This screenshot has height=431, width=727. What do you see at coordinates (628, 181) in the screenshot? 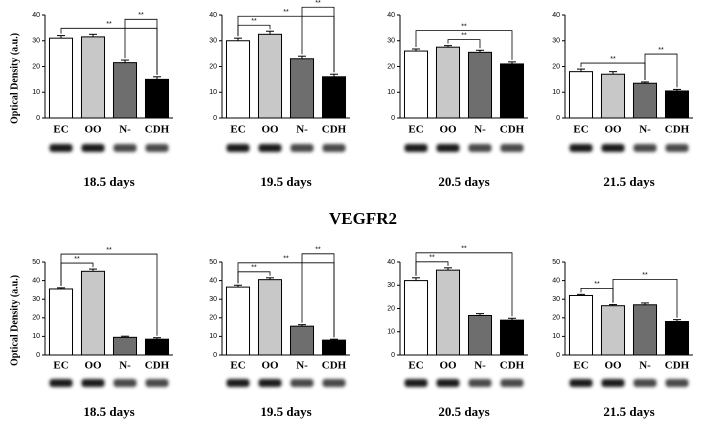
I see `chart-title: 21.5 days` at bounding box center [628, 181].